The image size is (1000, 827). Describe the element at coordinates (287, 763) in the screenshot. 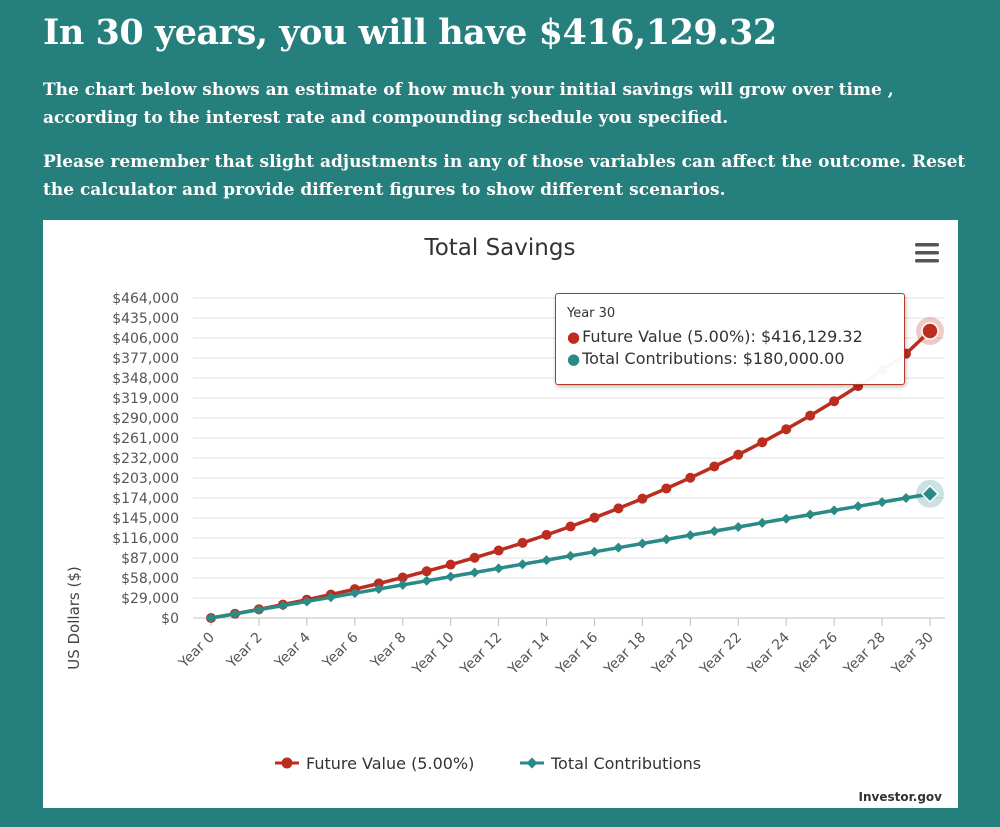

I see `legend-circle-icon` at that location.